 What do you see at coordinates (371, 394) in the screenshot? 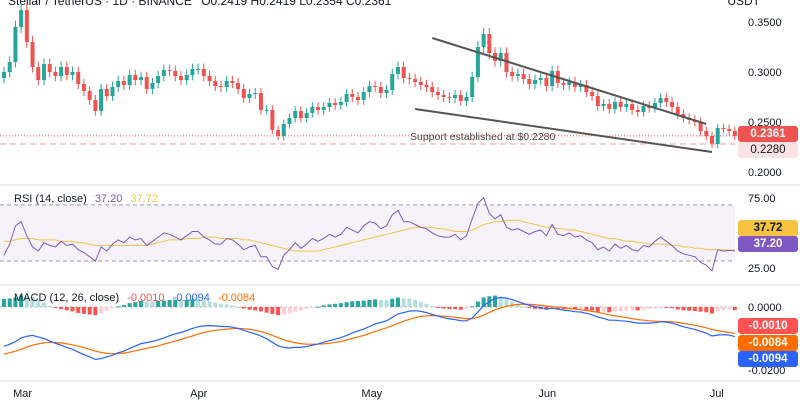
I see `time-axis-label: May` at bounding box center [371, 394].